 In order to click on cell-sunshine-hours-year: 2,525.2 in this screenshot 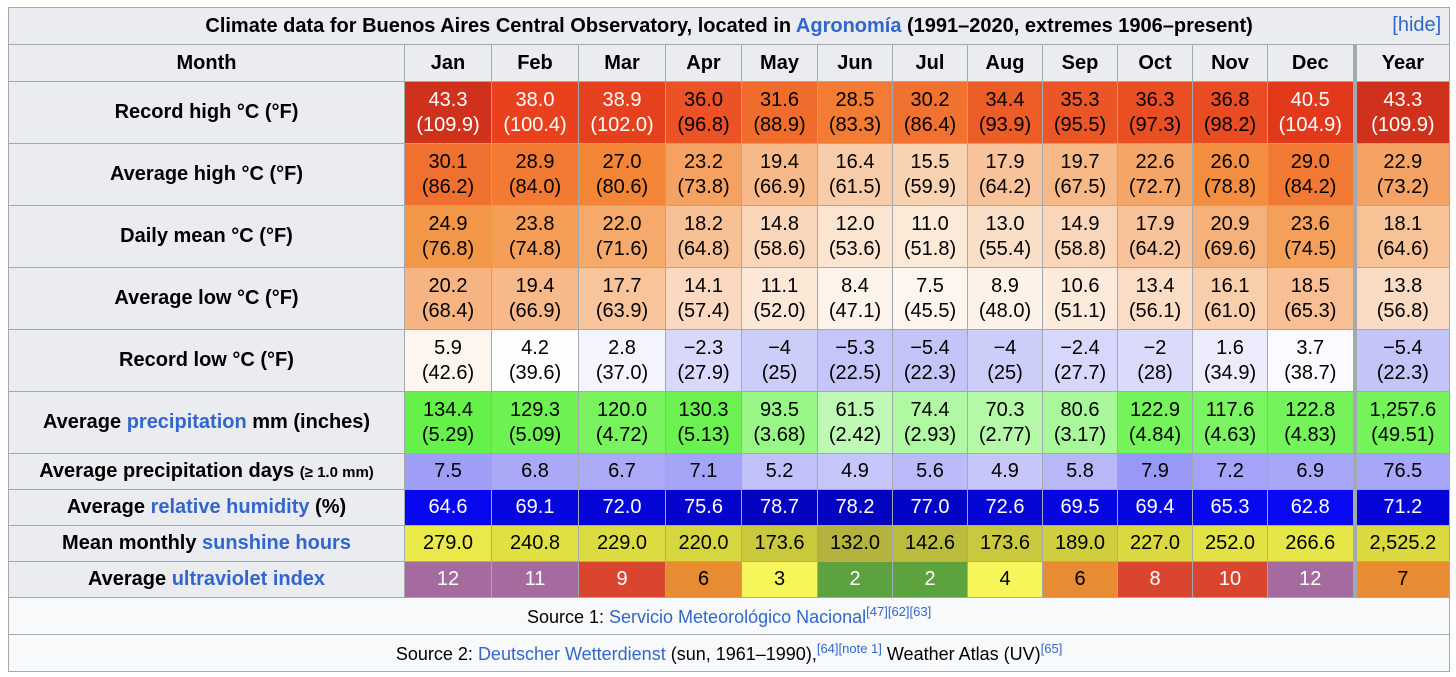, I will do `click(1401, 543)`.